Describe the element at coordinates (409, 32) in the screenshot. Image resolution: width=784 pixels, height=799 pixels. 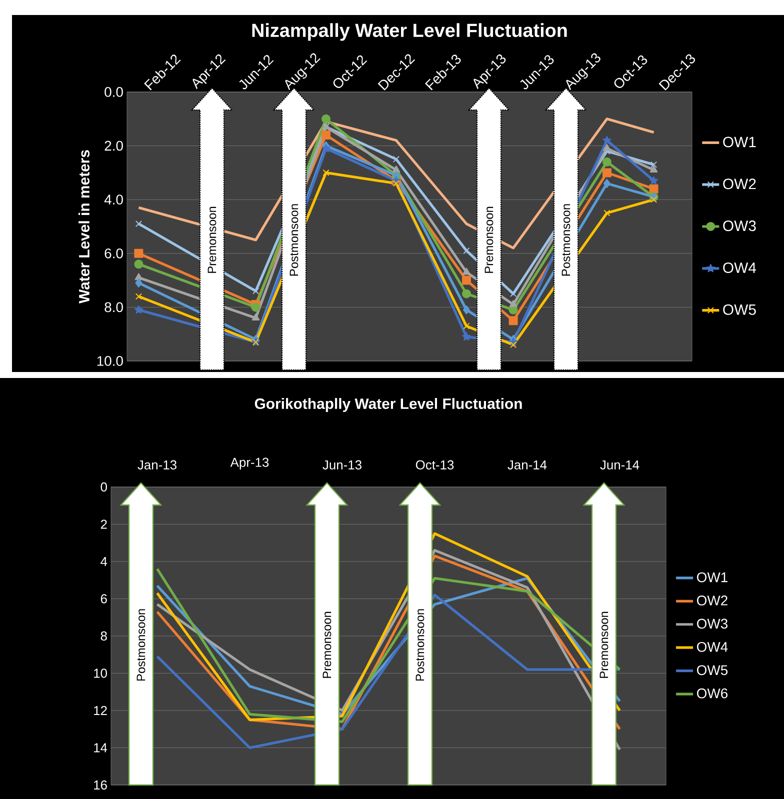
I see `chart-title: Nizampally Water Level Fluctuation` at that location.